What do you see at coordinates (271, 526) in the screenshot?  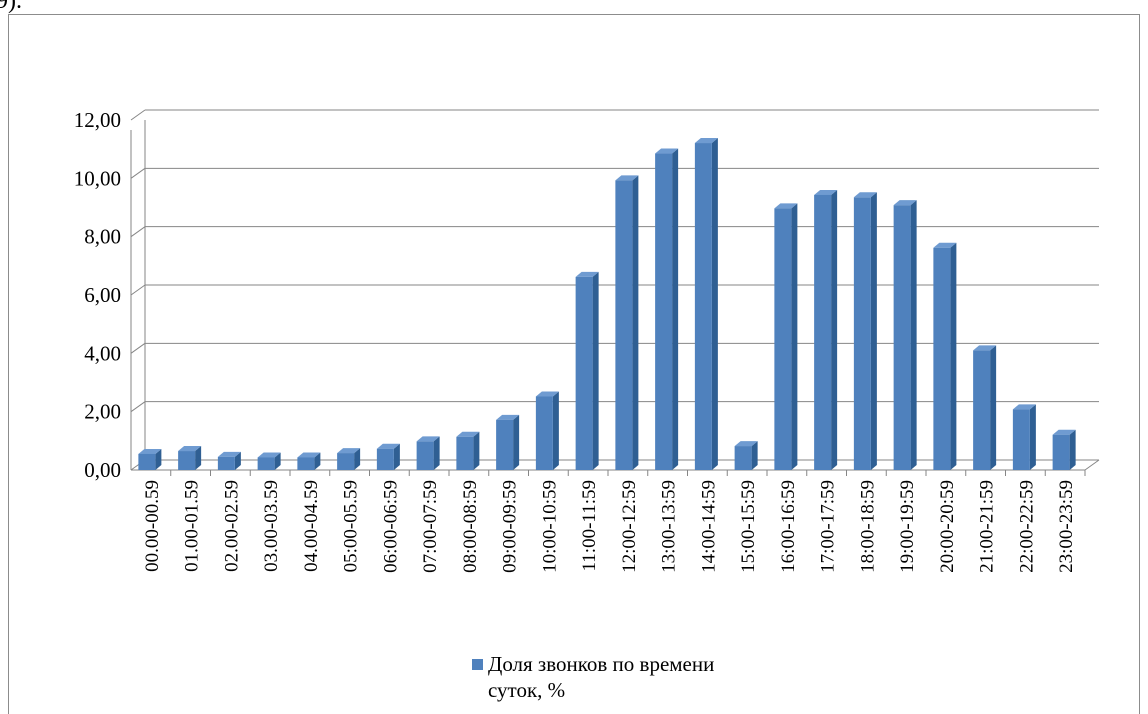 I see `x-tick-label: 03.00-03.59` at bounding box center [271, 526].